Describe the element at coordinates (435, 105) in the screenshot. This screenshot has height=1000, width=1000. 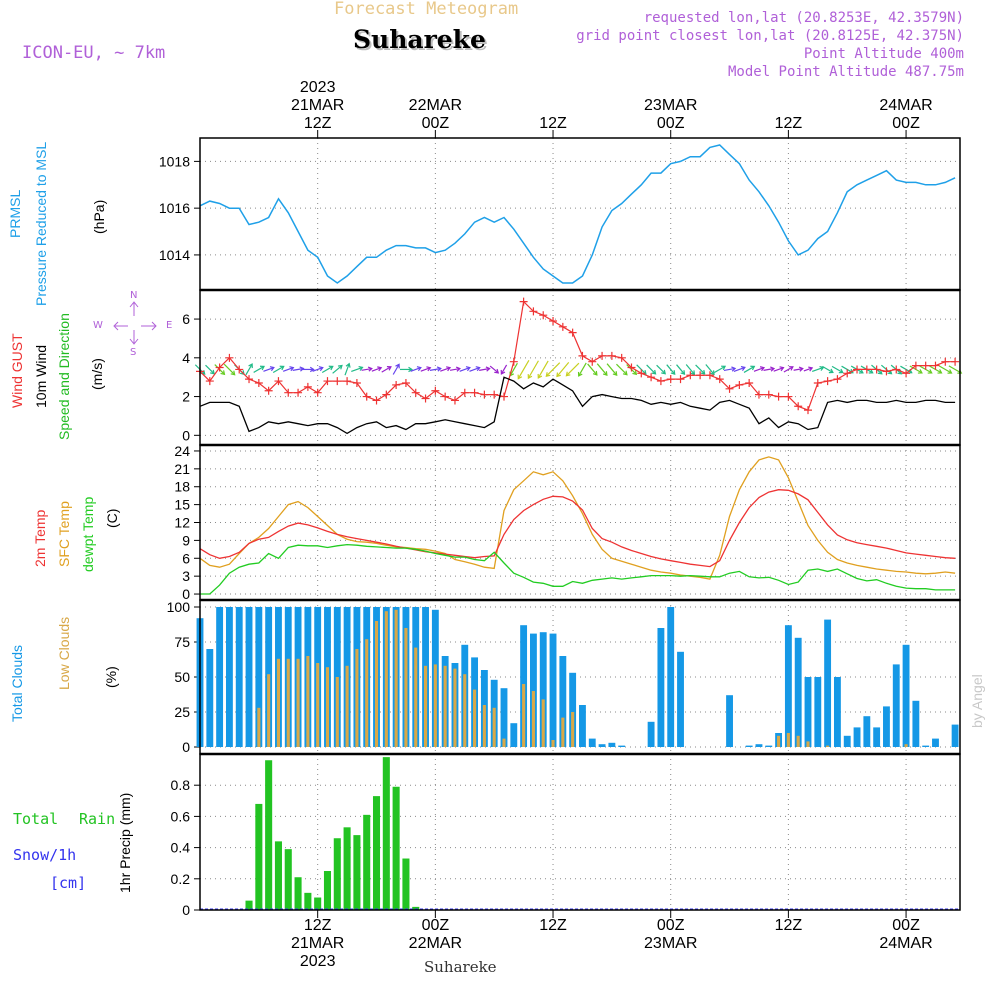
I see `top-time-label: 22MAR` at that location.